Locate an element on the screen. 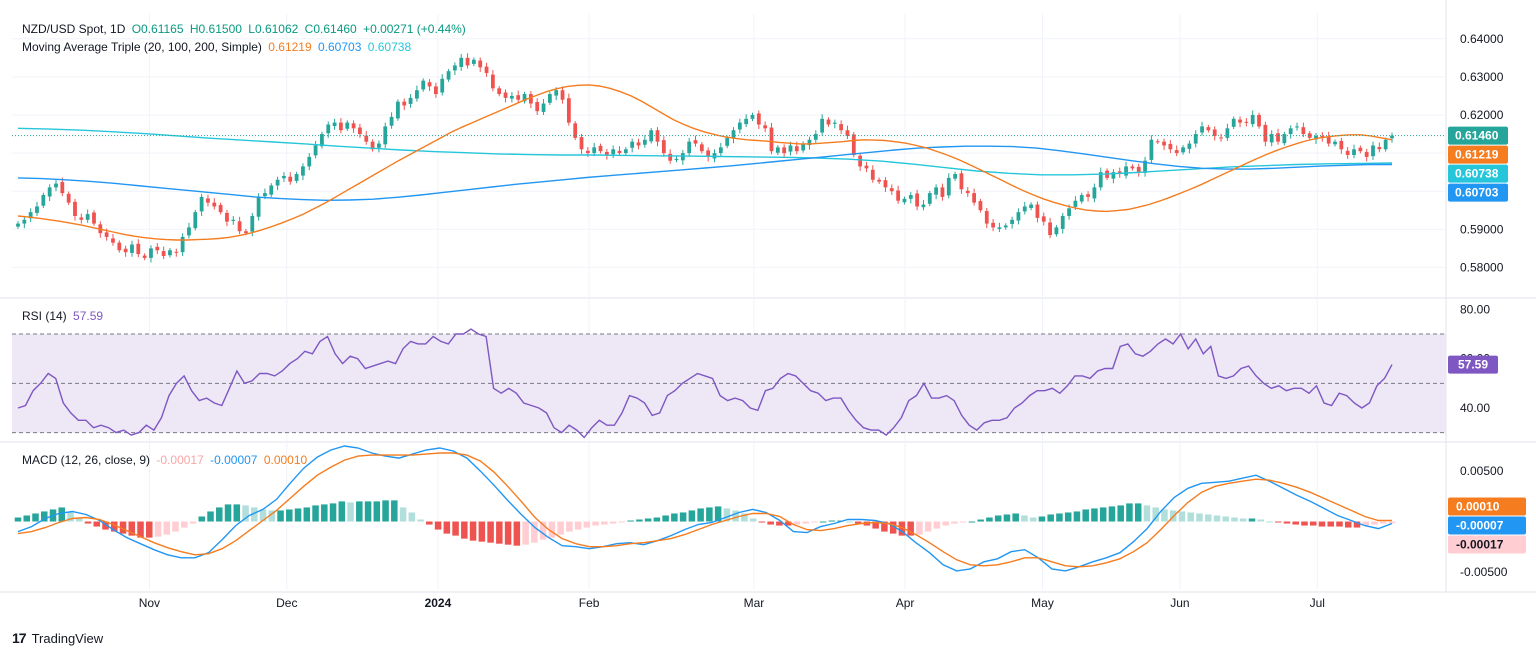 The image size is (1536, 659). price-tick-label: 0.63000 is located at coordinates (1482, 77).